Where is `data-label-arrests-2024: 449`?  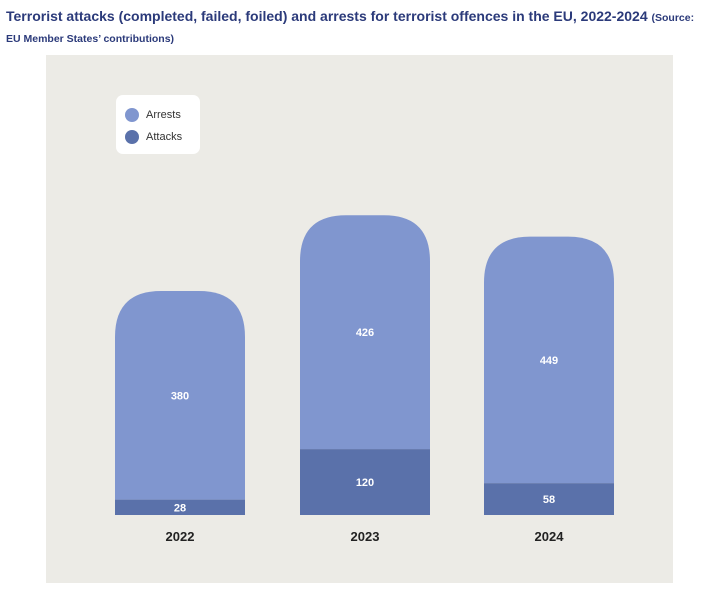 data-label-arrests-2024: 449 is located at coordinates (549, 361).